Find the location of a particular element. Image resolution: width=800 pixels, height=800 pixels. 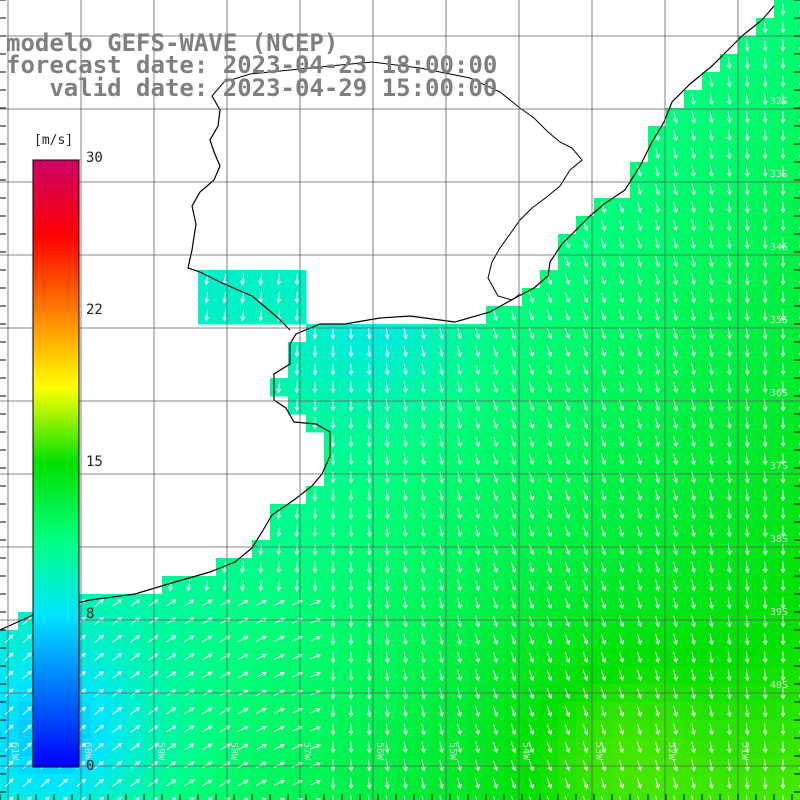

uruguay-border is located at coordinates (397, 181).